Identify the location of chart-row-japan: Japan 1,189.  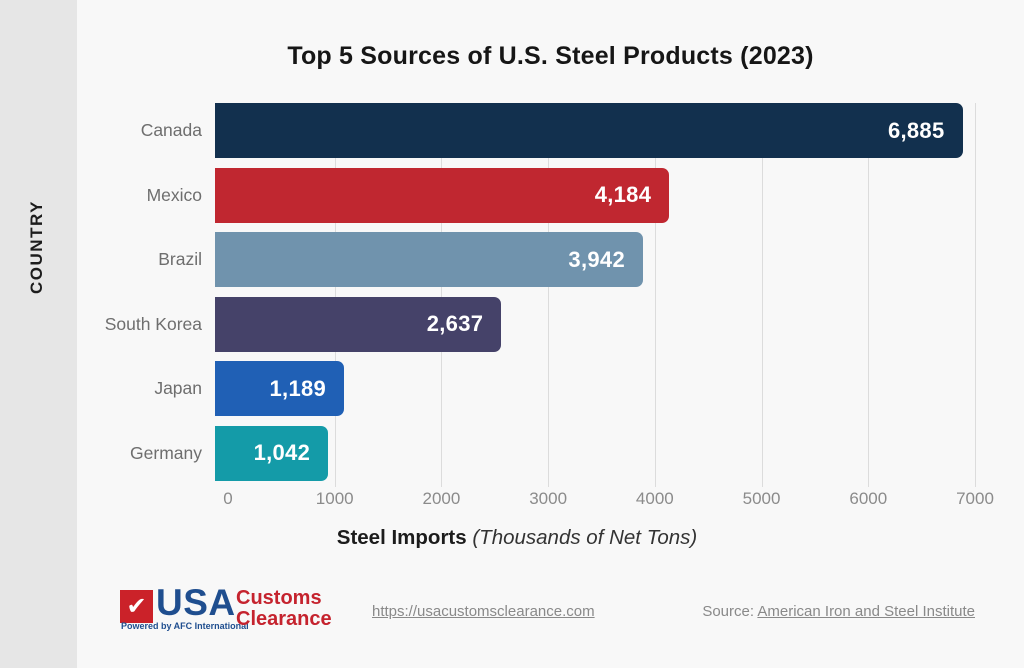
(532, 389).